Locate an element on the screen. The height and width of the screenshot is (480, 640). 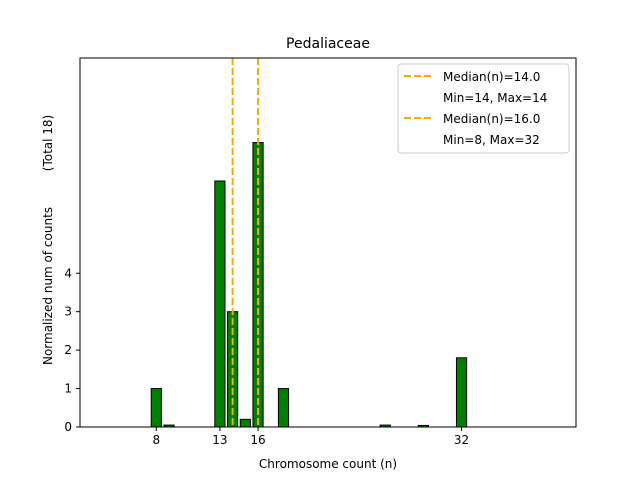
y-tick-label-4: 4 is located at coordinates (68, 273).